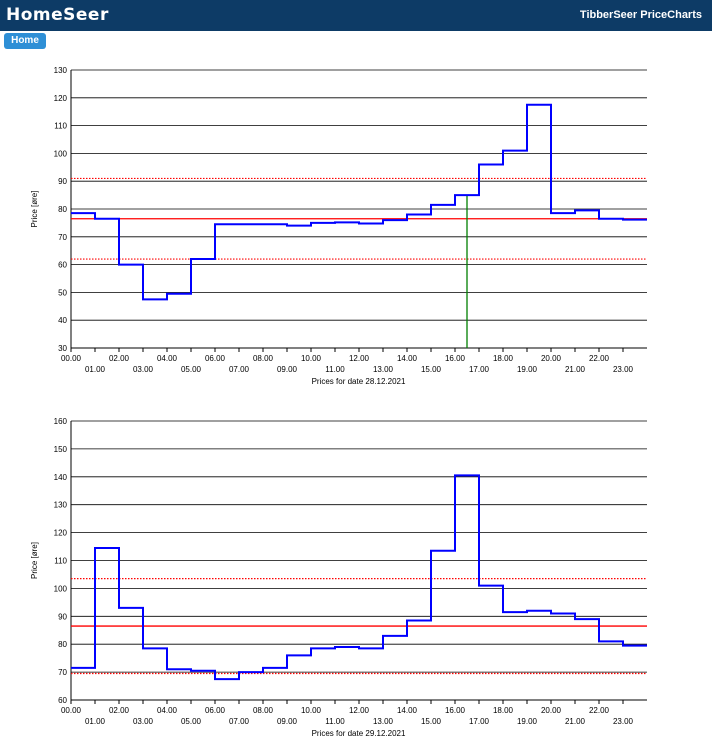 This screenshot has height=750, width=712. What do you see at coordinates (61, 533) in the screenshot?
I see `y-tick-label: 120` at bounding box center [61, 533].